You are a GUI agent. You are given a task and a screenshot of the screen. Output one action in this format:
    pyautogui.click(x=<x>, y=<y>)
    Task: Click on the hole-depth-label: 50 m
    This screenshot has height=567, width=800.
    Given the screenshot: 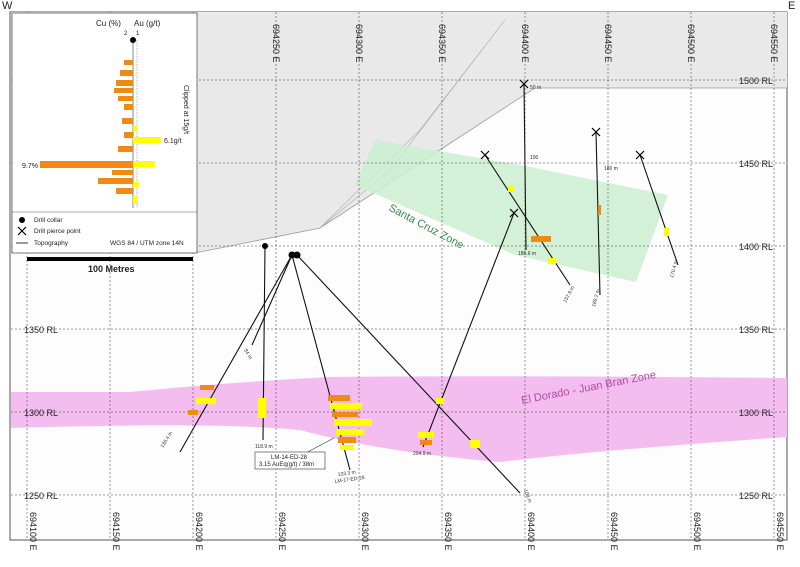 What is the action you would take?
    pyautogui.click(x=535, y=88)
    